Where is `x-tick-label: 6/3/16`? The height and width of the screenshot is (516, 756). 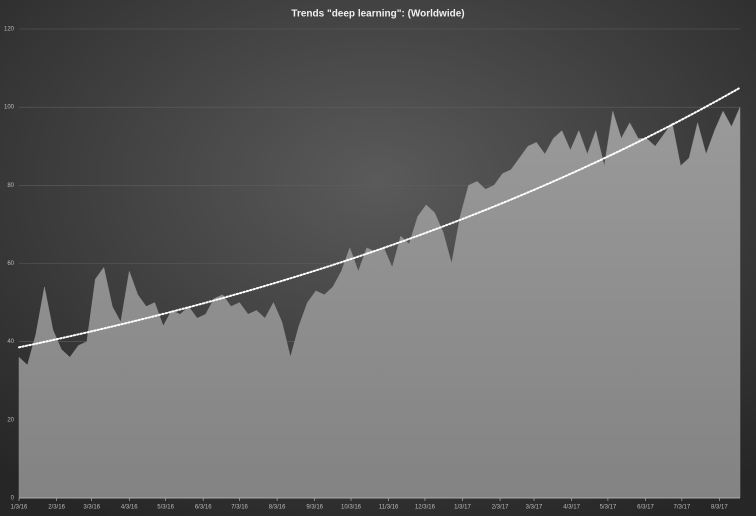
x-tick-label: 6/3/16 is located at coordinates (203, 508).